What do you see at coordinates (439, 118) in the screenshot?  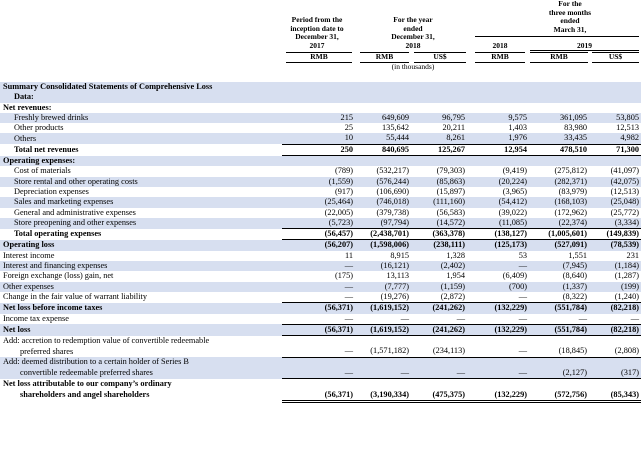 I see `row-value: 96,795` at bounding box center [439, 118].